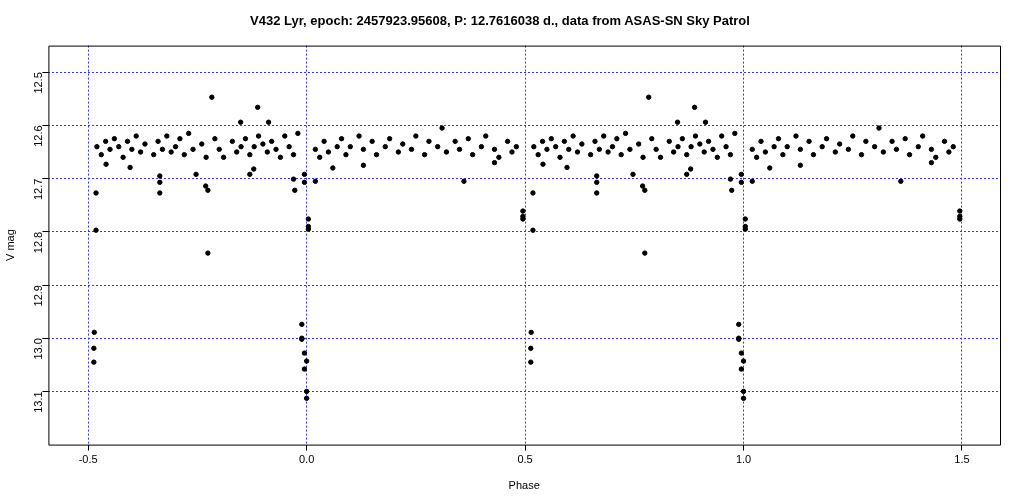 This screenshot has width=1024, height=501. What do you see at coordinates (524, 485) in the screenshot?
I see `x-axis-title: Phase` at bounding box center [524, 485].